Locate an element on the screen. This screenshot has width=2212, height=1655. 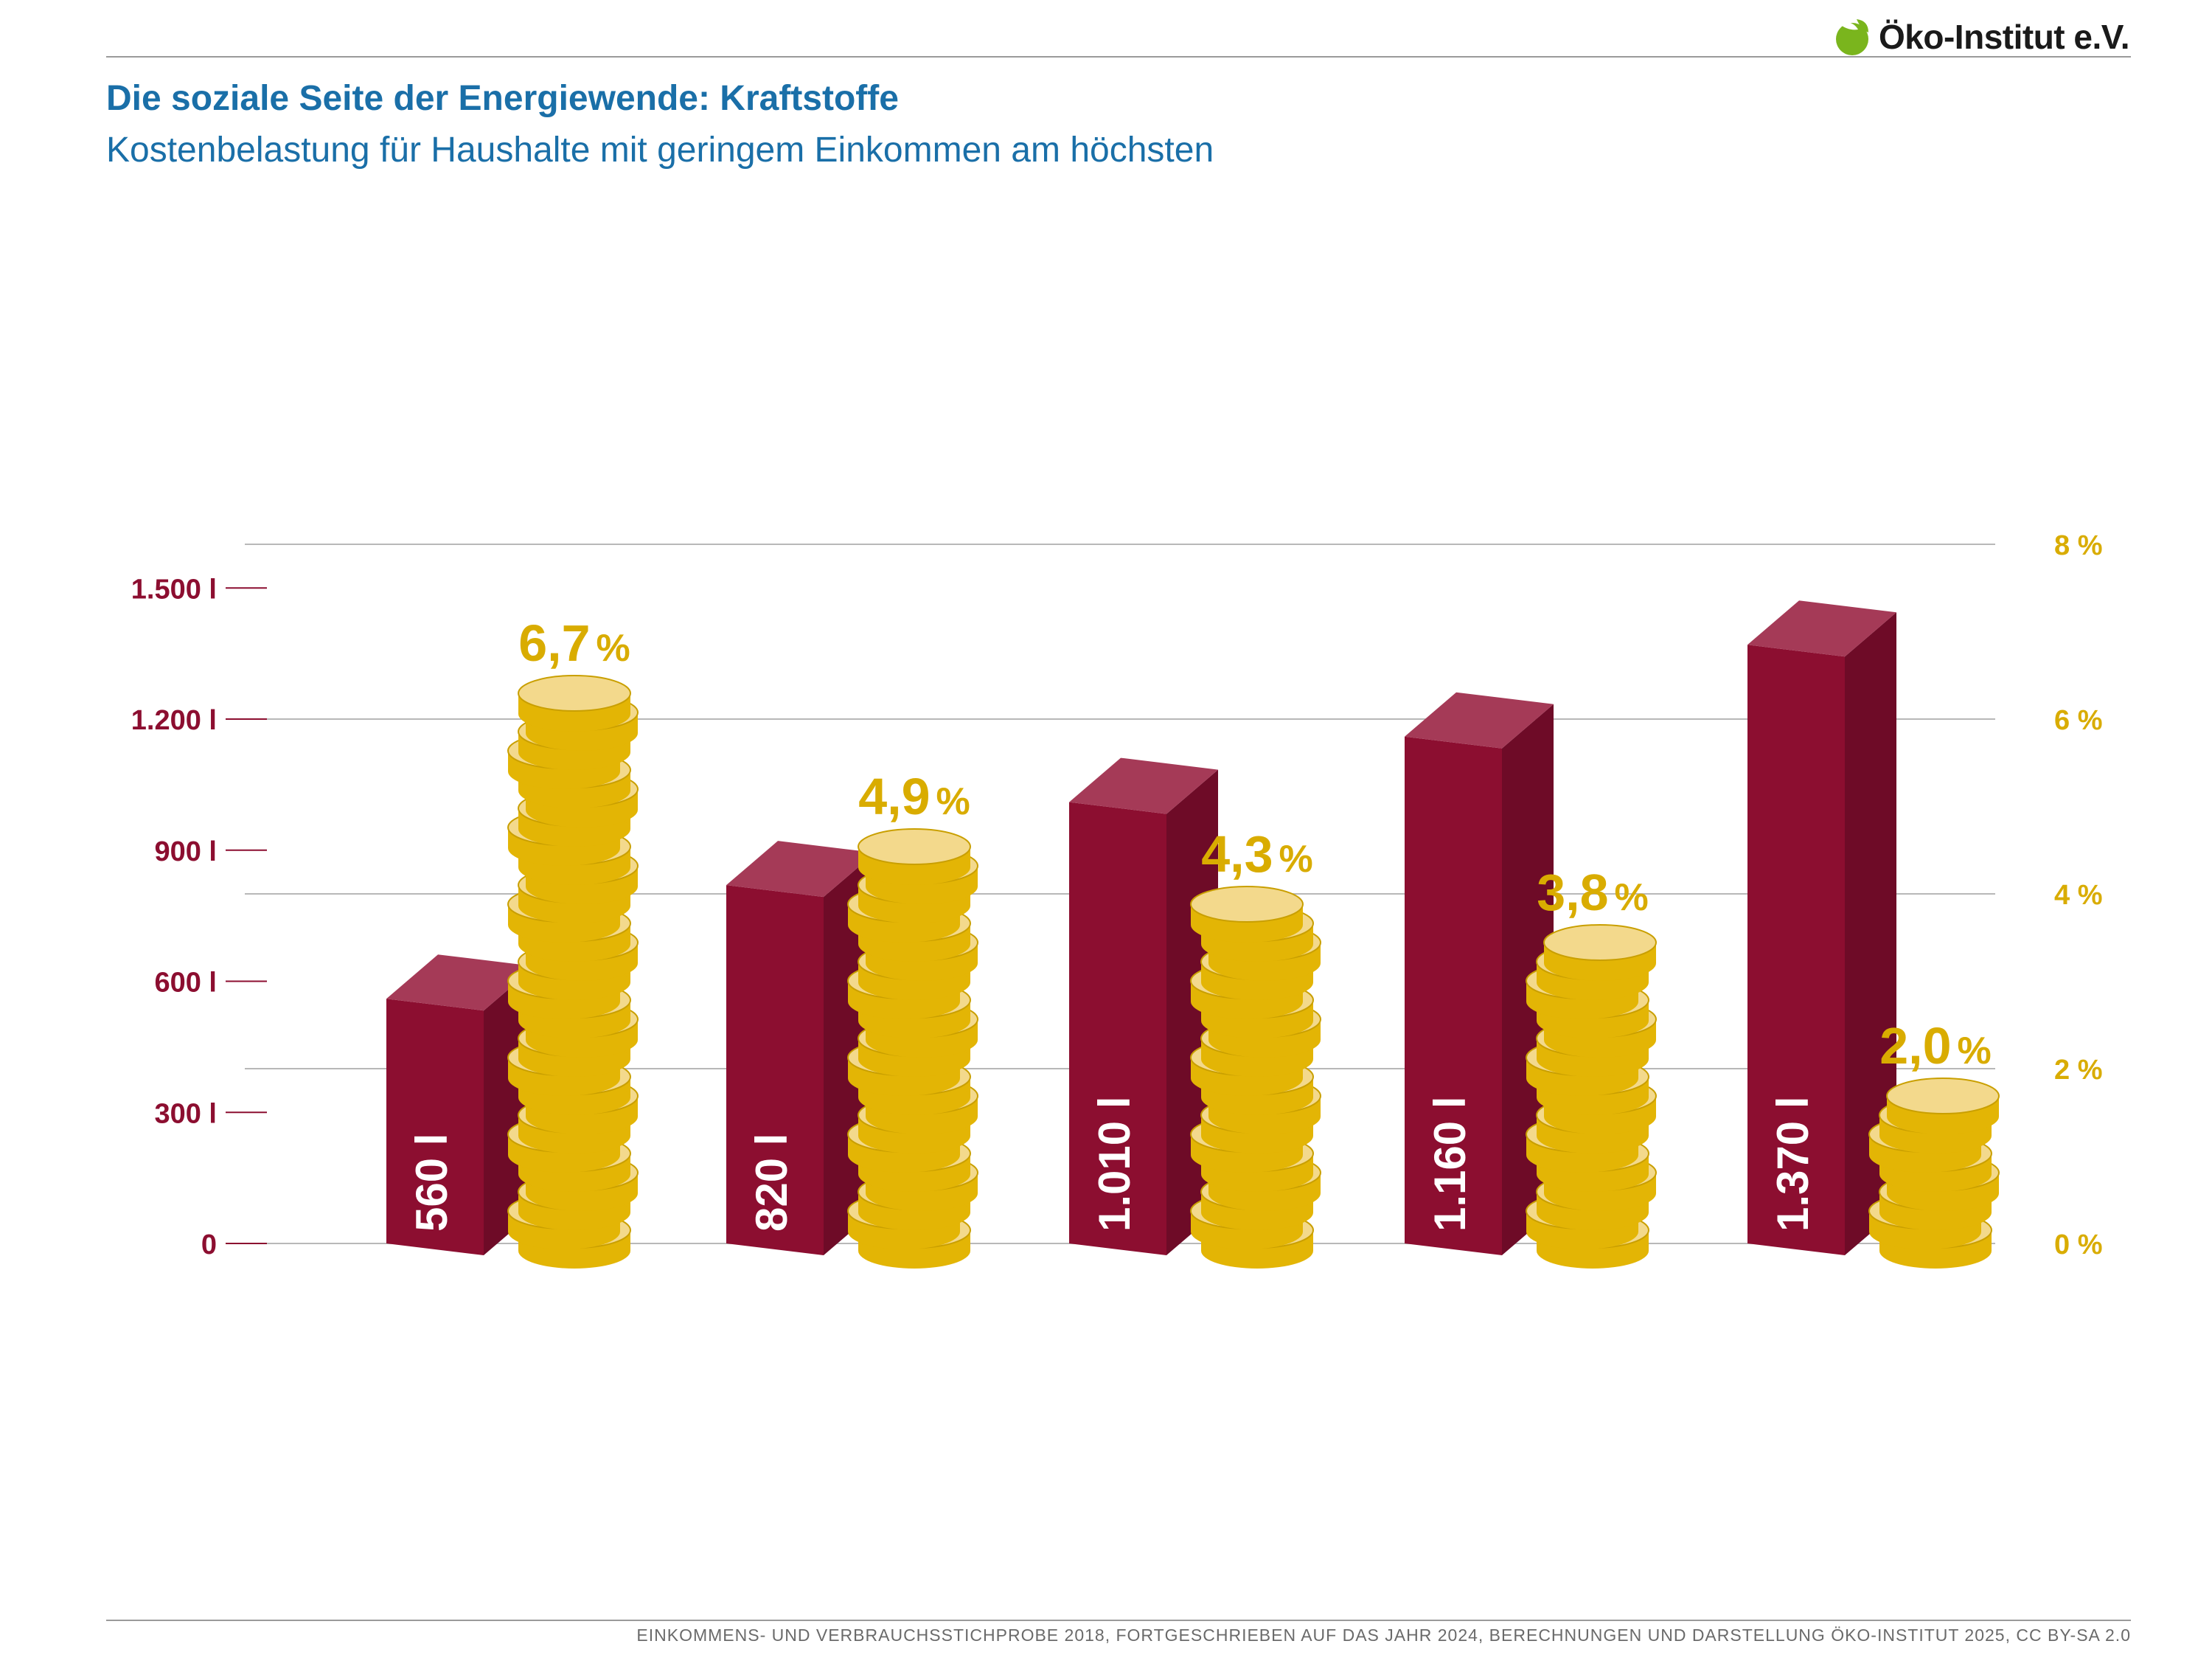
left-axis-tick-label: 600 l is located at coordinates (185, 984).